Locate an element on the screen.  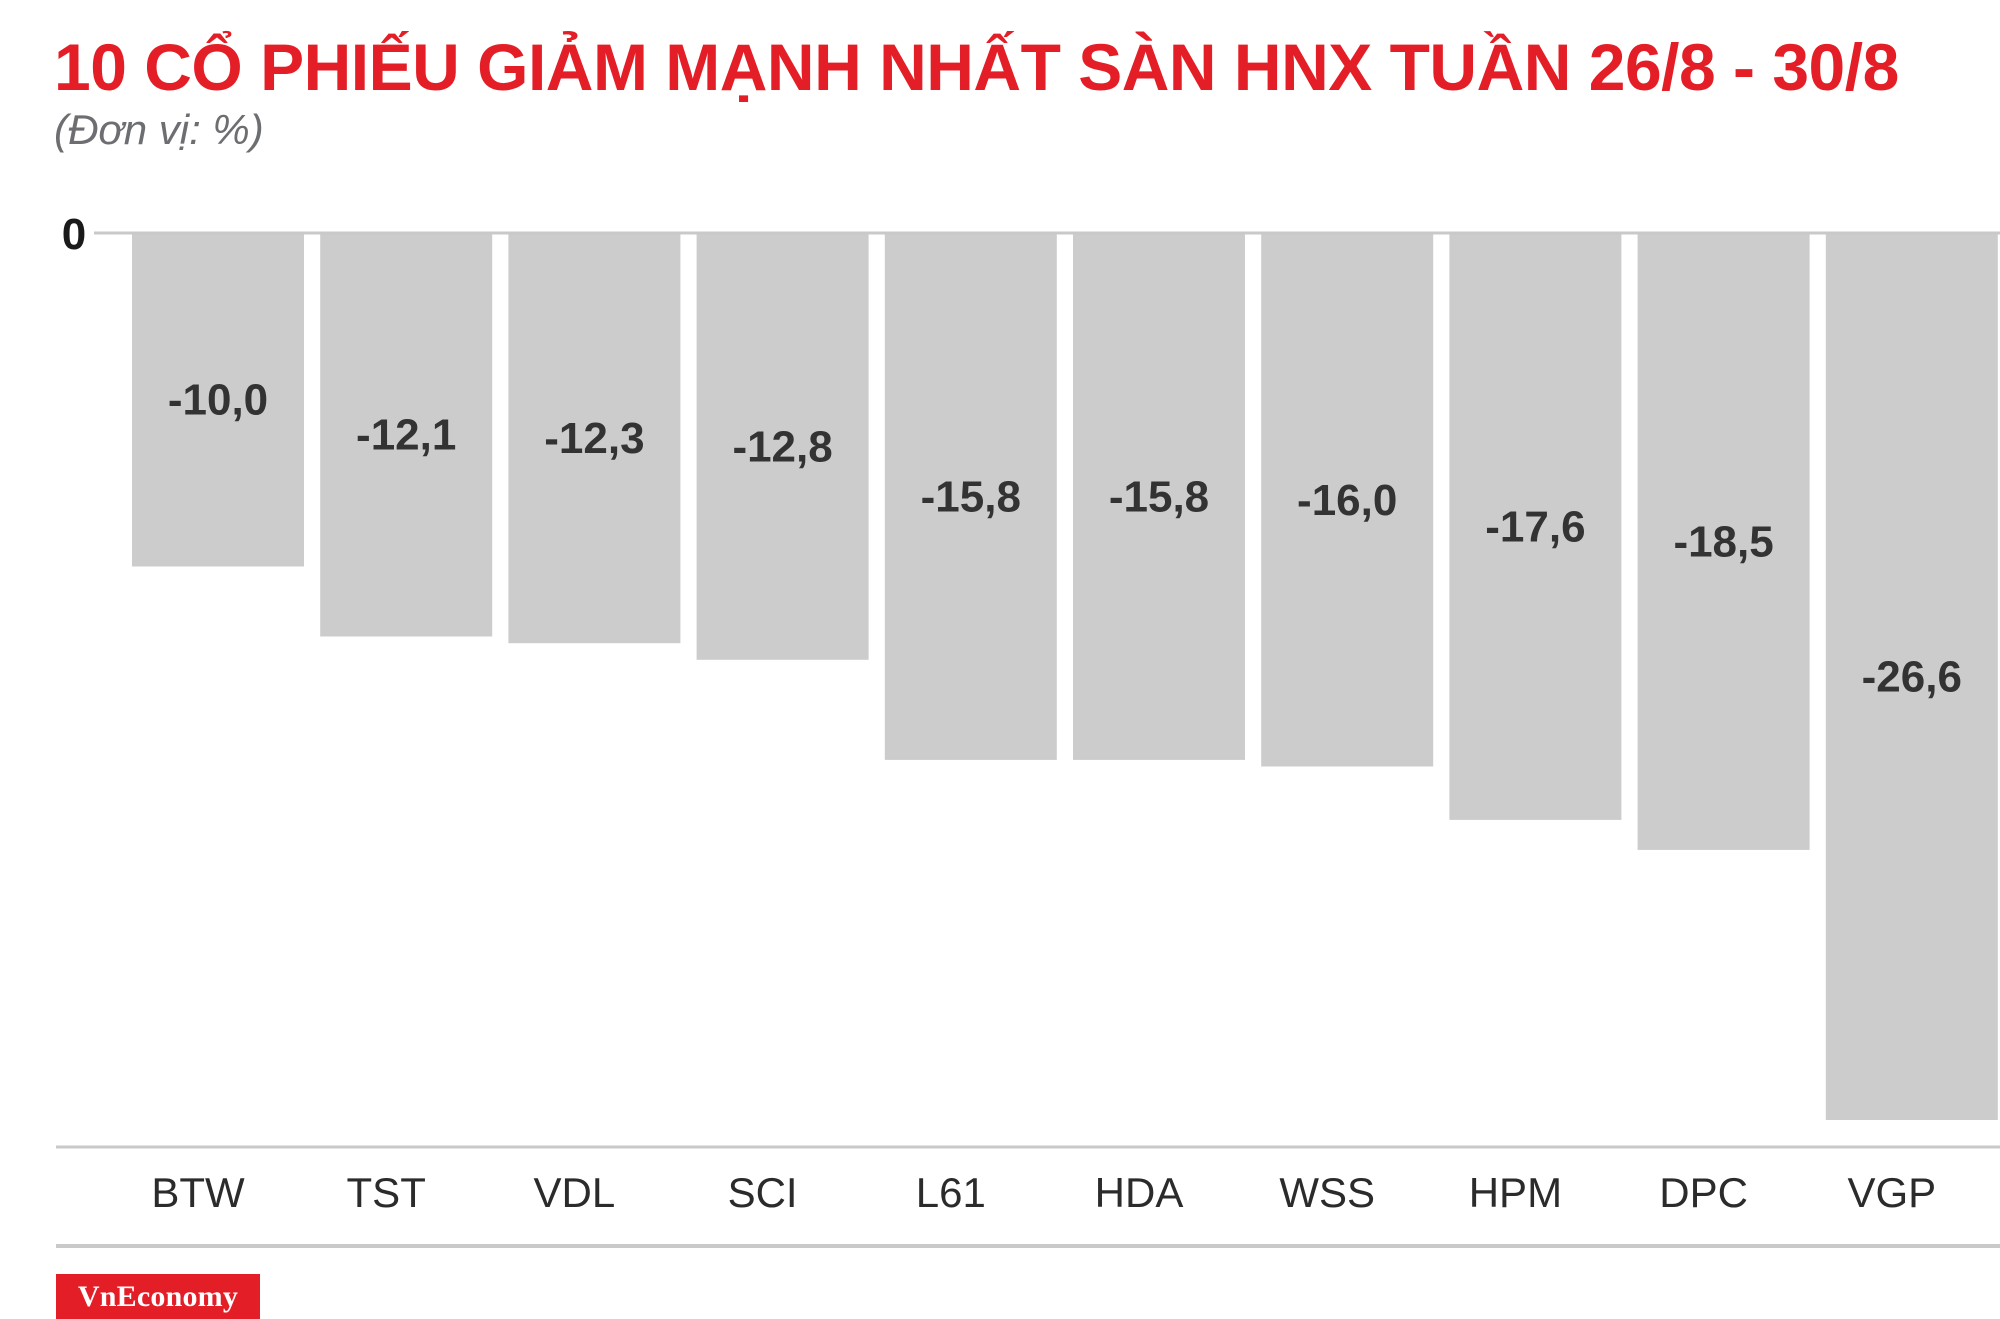
bar-tst is located at coordinates (406, 435).